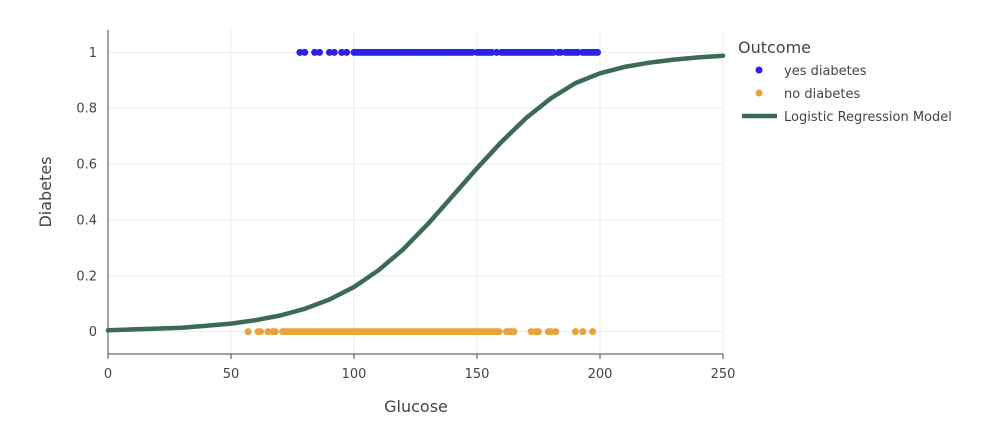  What do you see at coordinates (759, 93) in the screenshot?
I see `legend-marker-no-diabetes` at bounding box center [759, 93].